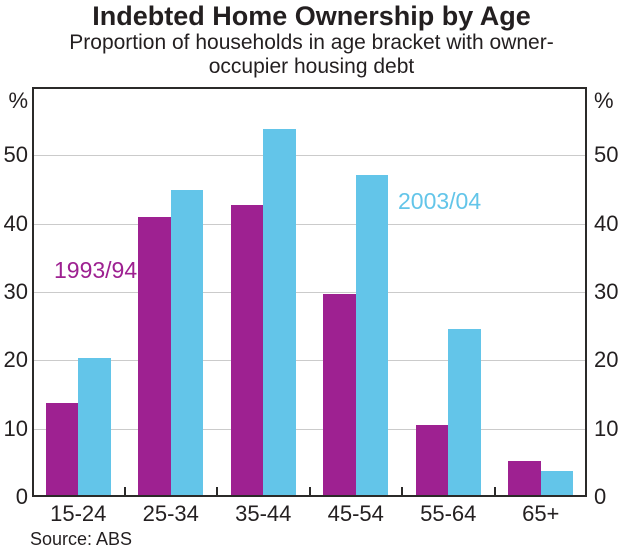  What do you see at coordinates (600, 496) in the screenshot?
I see `y-axis-label-right-0: 0` at bounding box center [600, 496].